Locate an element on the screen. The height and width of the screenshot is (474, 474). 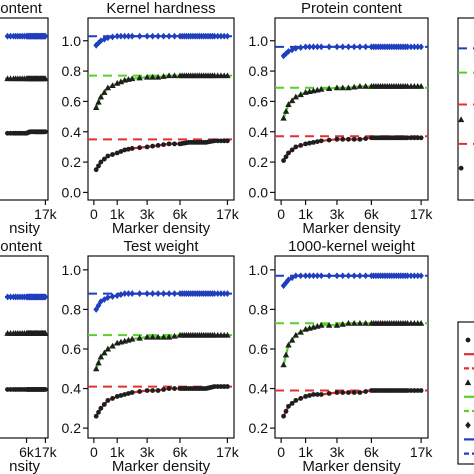
legend-item-circle is located at coordinates (468, 340).